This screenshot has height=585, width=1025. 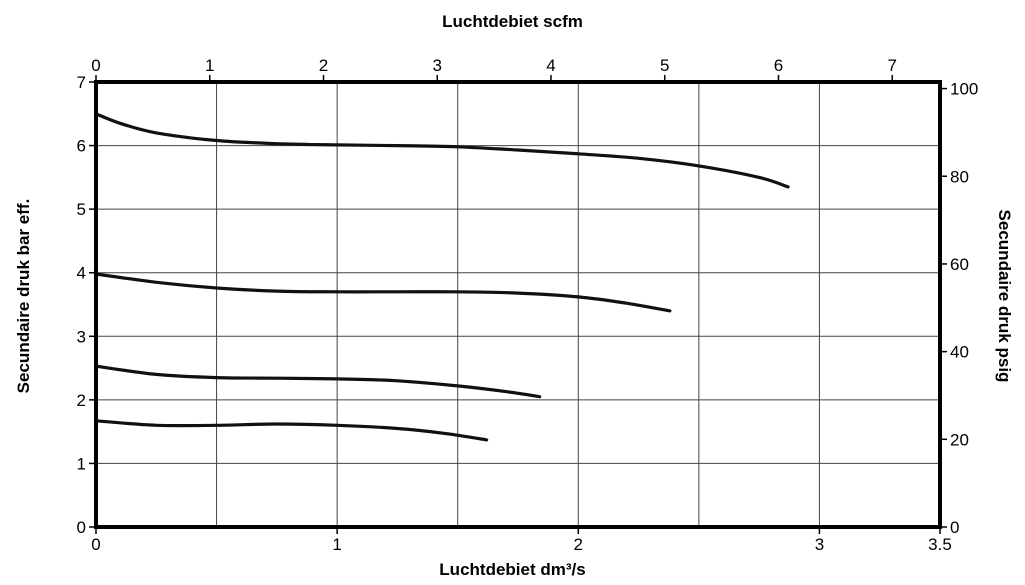 I want to click on right-y-tick-label: 40, so click(x=959, y=352).